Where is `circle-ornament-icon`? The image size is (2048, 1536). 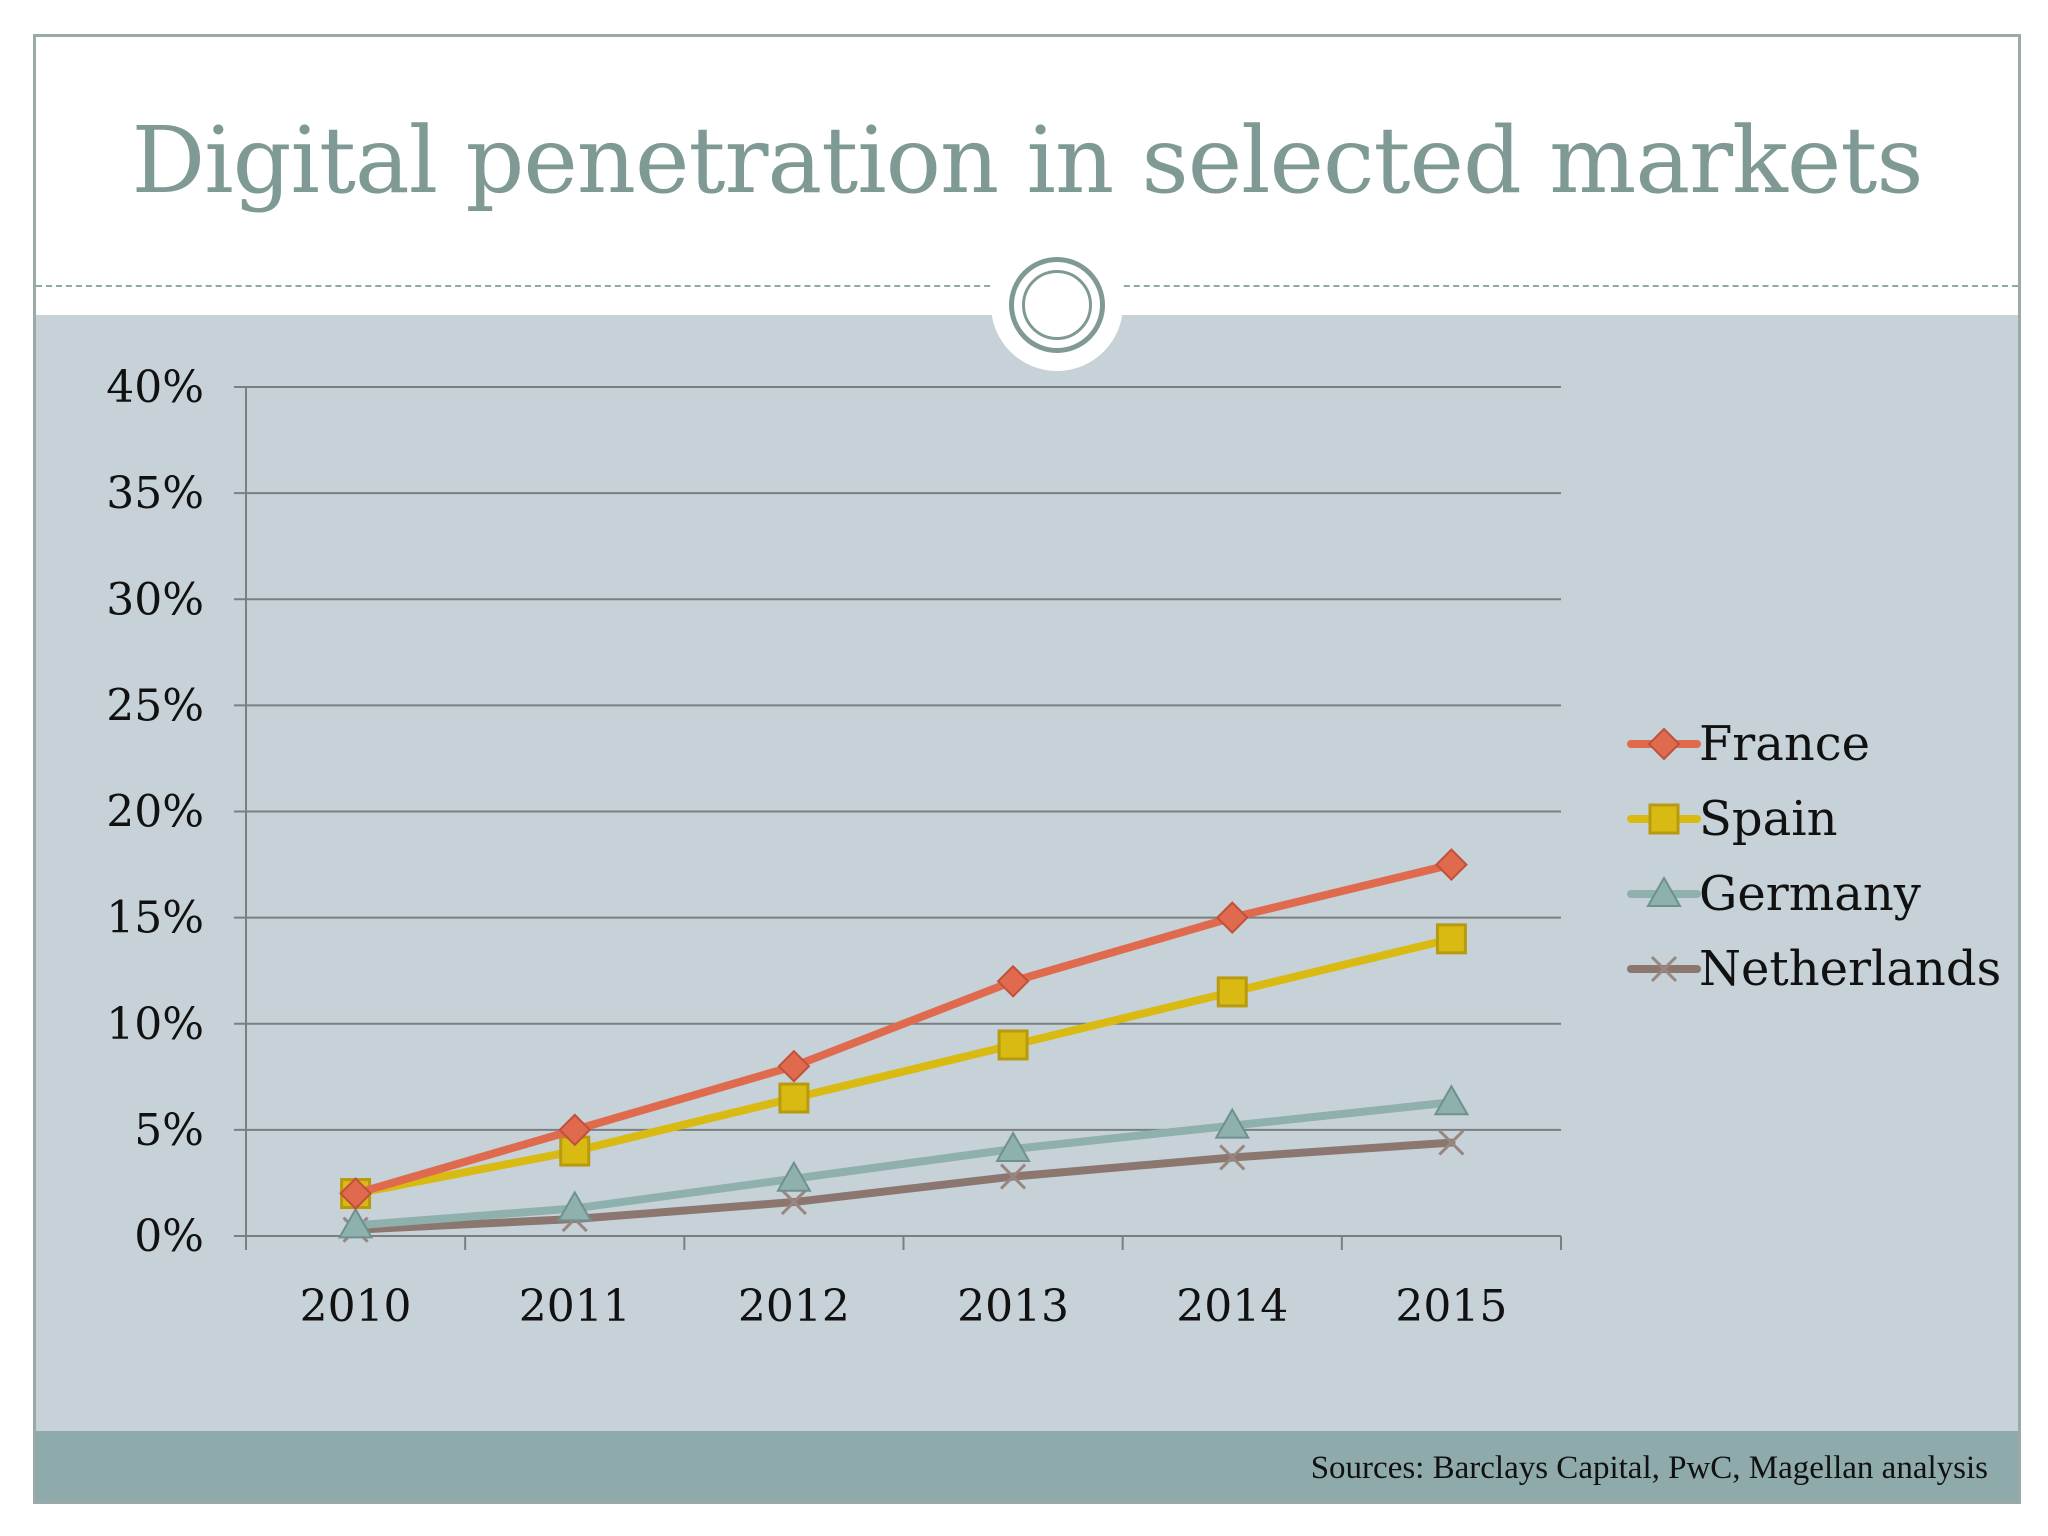
circle-ornament-icon is located at coordinates (1057, 305).